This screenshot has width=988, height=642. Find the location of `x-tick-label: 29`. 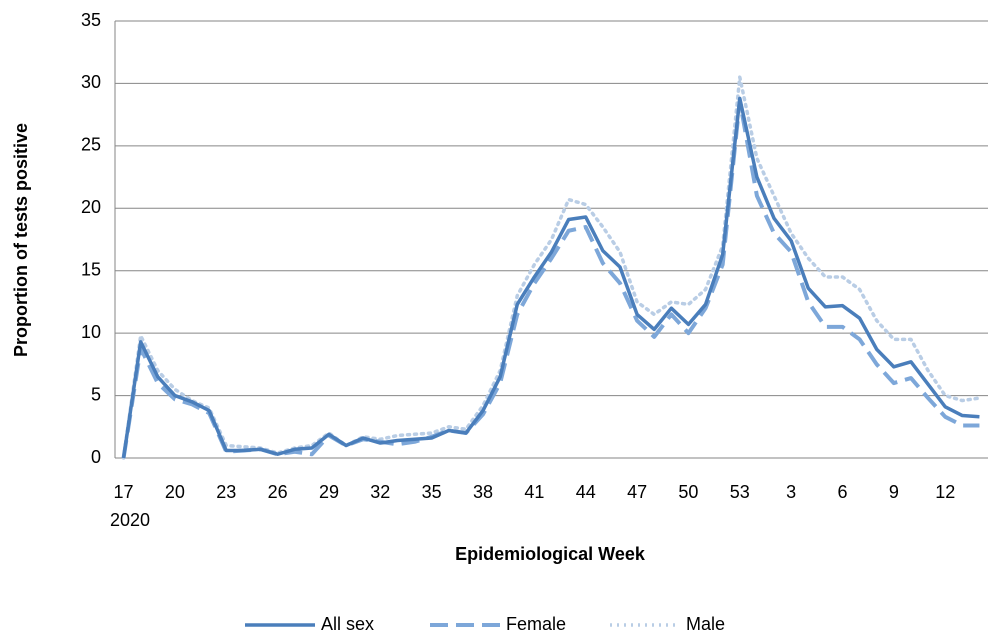

x-tick-label: 29 is located at coordinates (329, 492).